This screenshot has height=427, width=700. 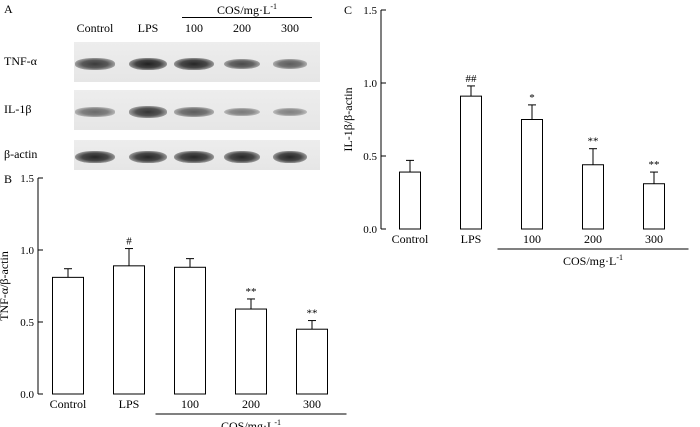 I want to click on y-axis-label: TNF-α/β-actin, so click(x=5, y=286).